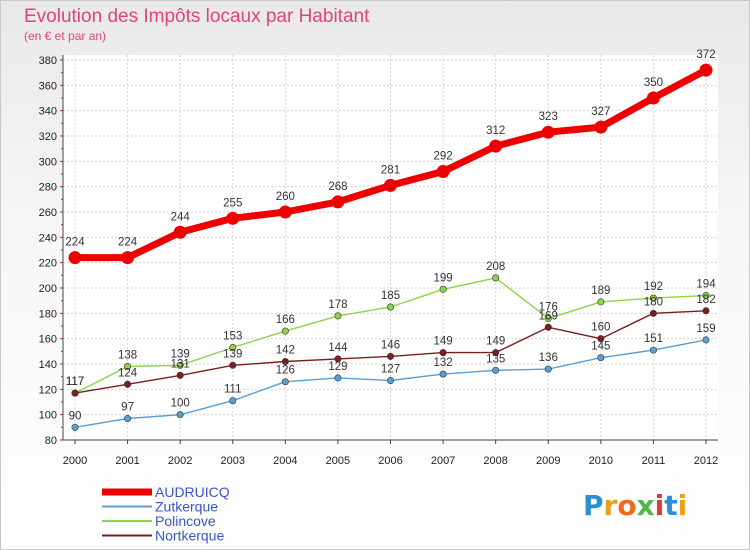 The image size is (750, 550). What do you see at coordinates (600, 291) in the screenshot?
I see `data-label: 189` at bounding box center [600, 291].